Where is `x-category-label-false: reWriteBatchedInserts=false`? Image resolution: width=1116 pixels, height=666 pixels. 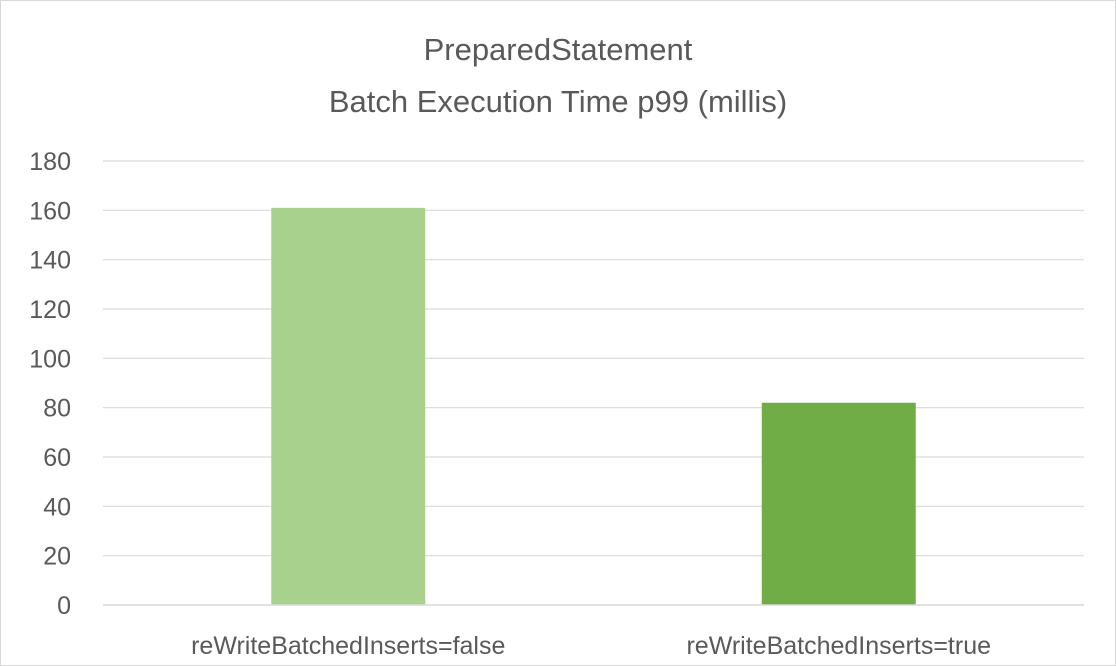
x-category-label-false: reWriteBatchedInserts=false is located at coordinates (348, 646).